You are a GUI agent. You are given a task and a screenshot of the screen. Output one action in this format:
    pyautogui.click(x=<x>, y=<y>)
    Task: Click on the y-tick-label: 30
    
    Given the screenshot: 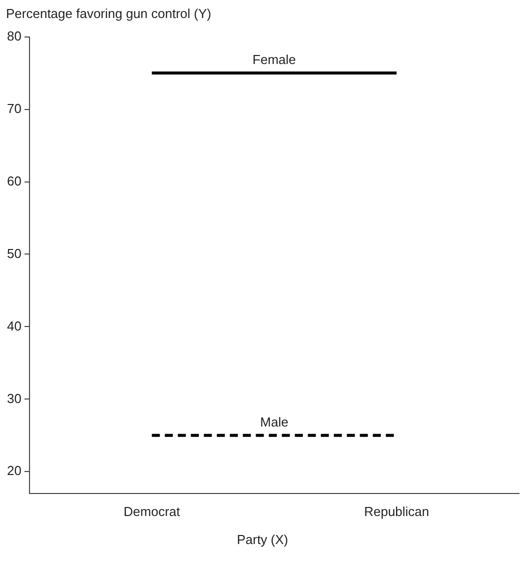 What is the action you would take?
    pyautogui.click(x=14, y=398)
    